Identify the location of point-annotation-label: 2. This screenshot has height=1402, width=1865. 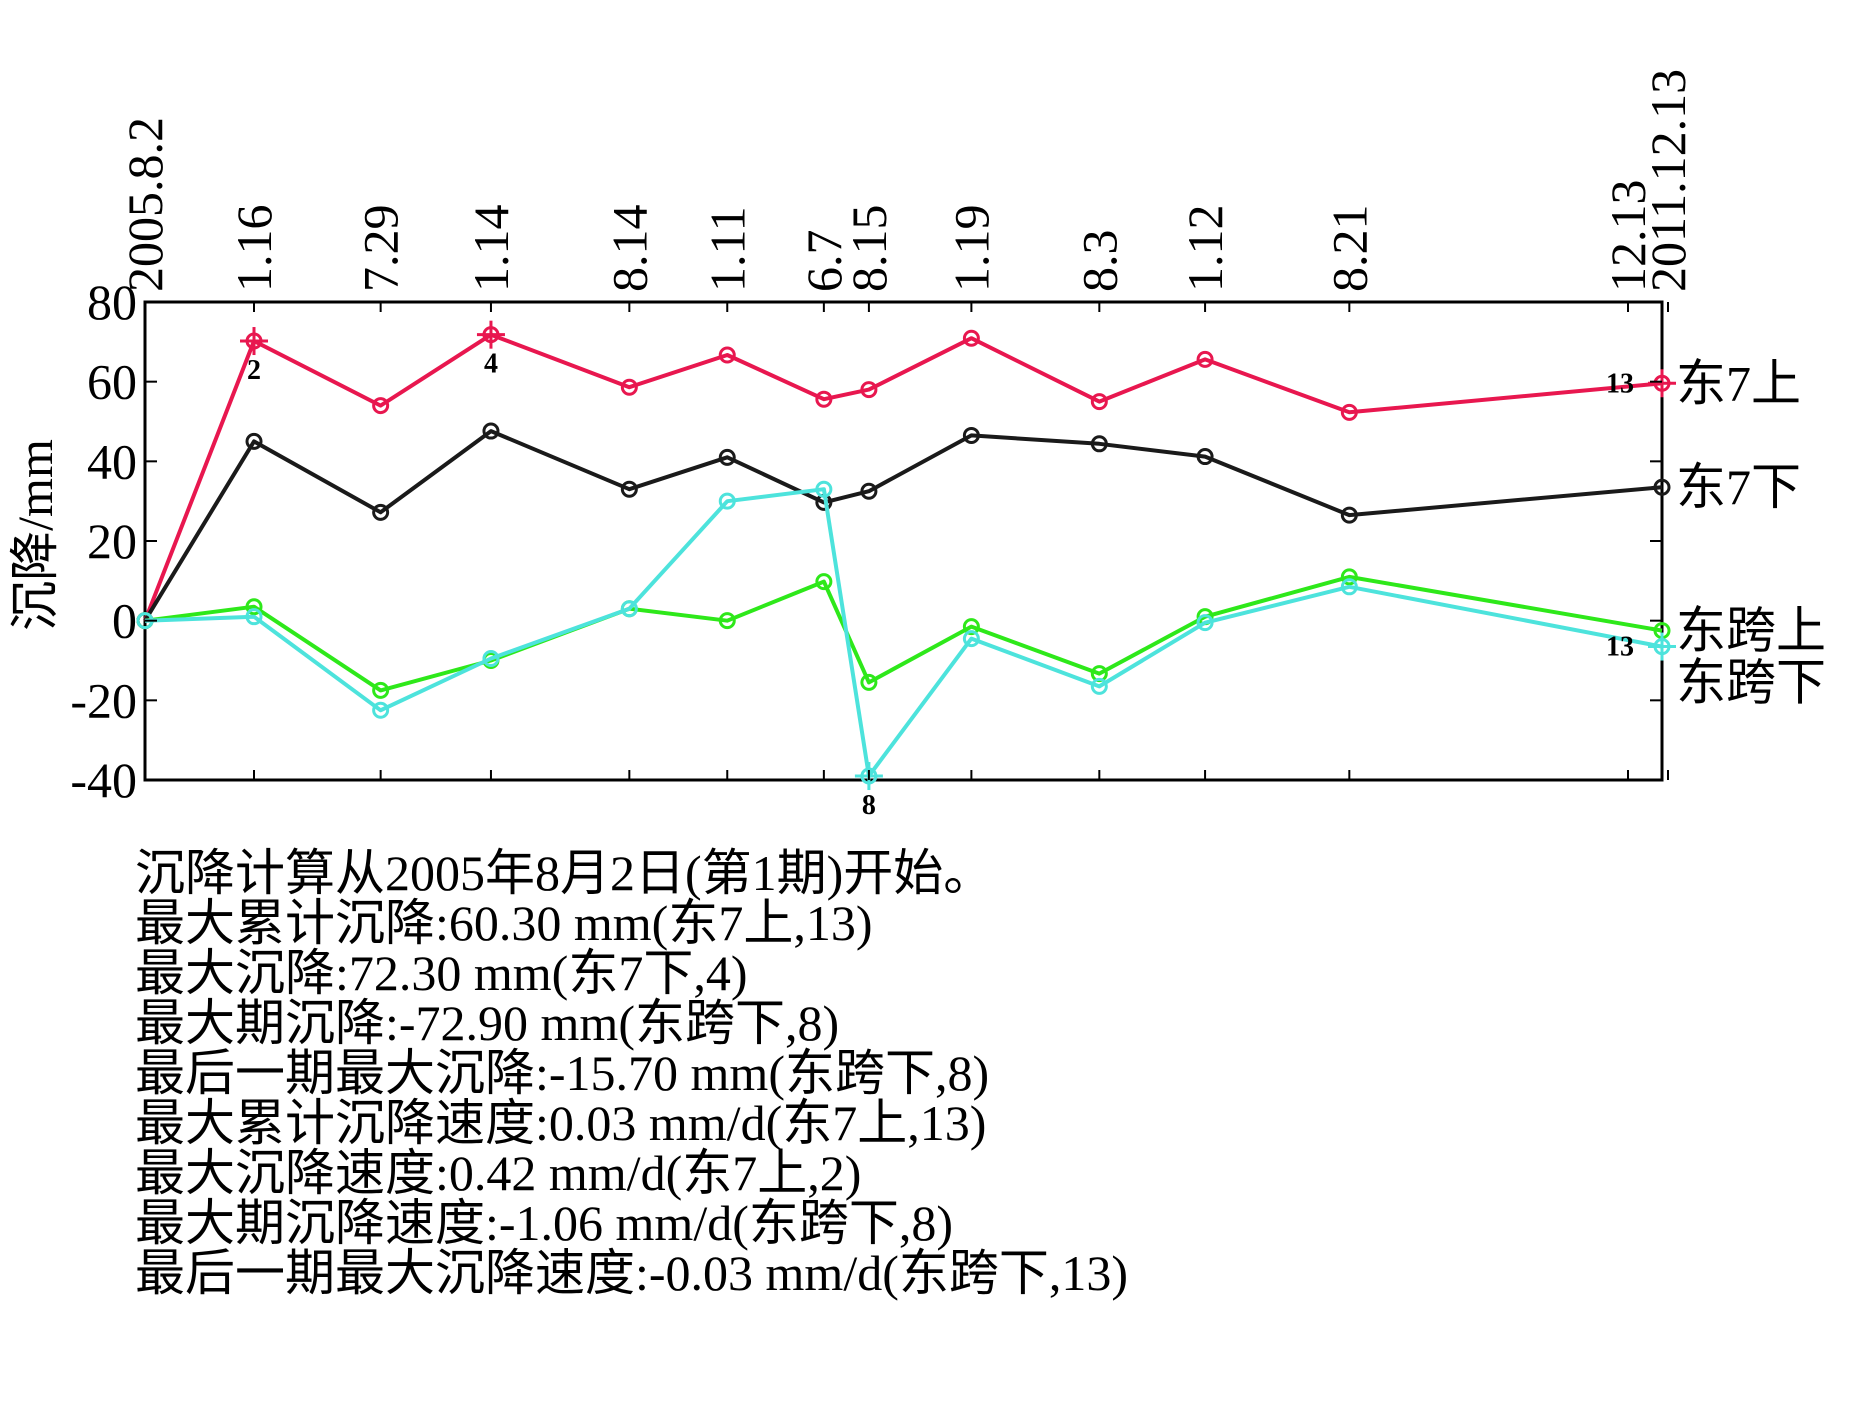
(254, 370).